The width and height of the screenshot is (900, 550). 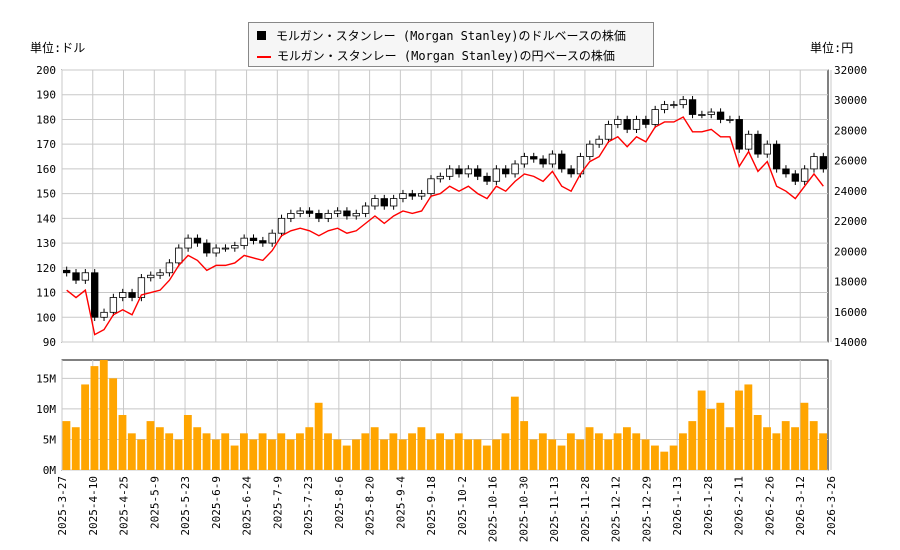 What do you see at coordinates (277, 502) in the screenshot?
I see `x-tick-label: 2025-7-9` at bounding box center [277, 502].